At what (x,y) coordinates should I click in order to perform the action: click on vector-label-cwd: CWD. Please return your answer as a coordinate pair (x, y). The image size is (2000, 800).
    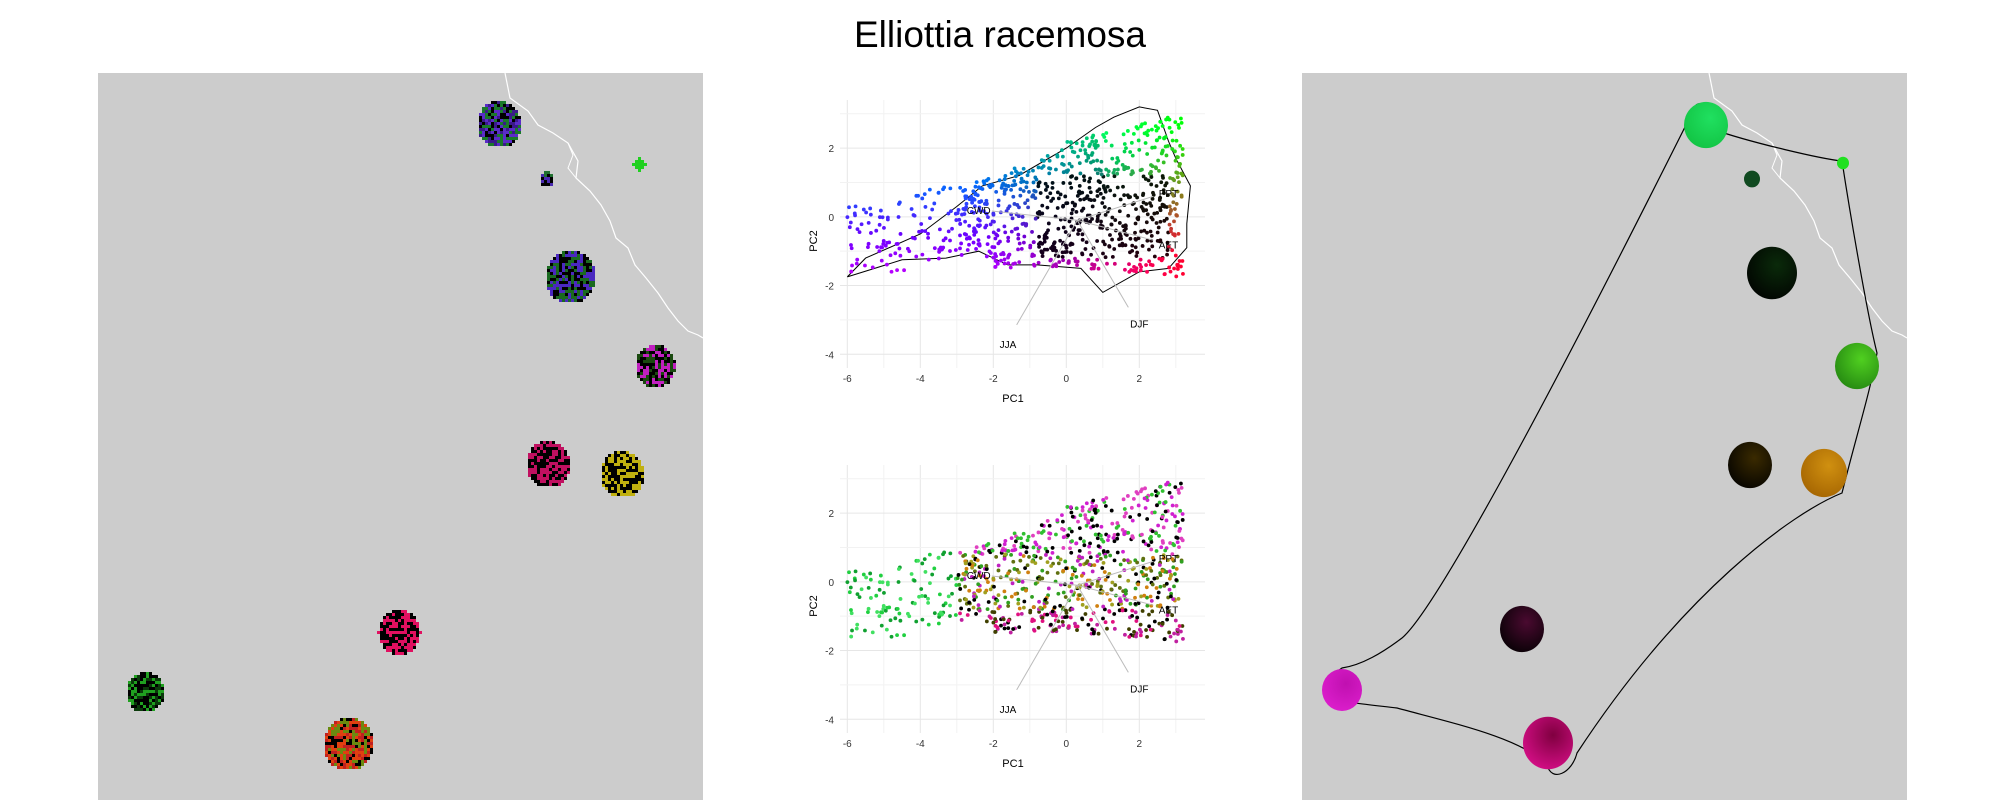
    Looking at the image, I should click on (979, 211).